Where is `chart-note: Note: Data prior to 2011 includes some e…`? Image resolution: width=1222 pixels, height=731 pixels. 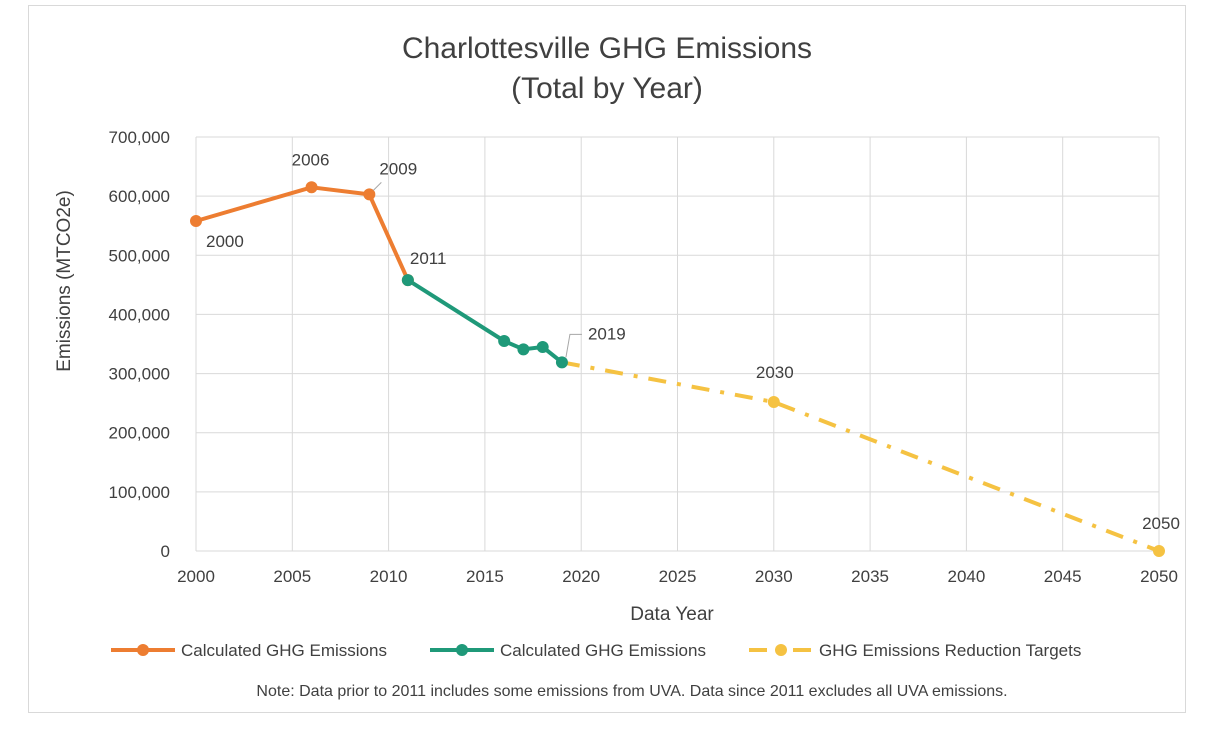 chart-note: Note: Data prior to 2011 includes some e… is located at coordinates (631, 691).